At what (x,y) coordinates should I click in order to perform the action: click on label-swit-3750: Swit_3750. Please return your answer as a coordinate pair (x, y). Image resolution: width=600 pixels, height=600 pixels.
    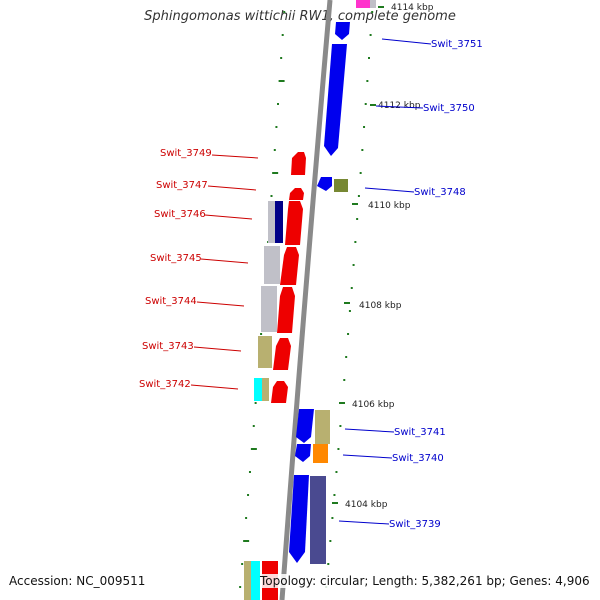
    Looking at the image, I should click on (449, 108).